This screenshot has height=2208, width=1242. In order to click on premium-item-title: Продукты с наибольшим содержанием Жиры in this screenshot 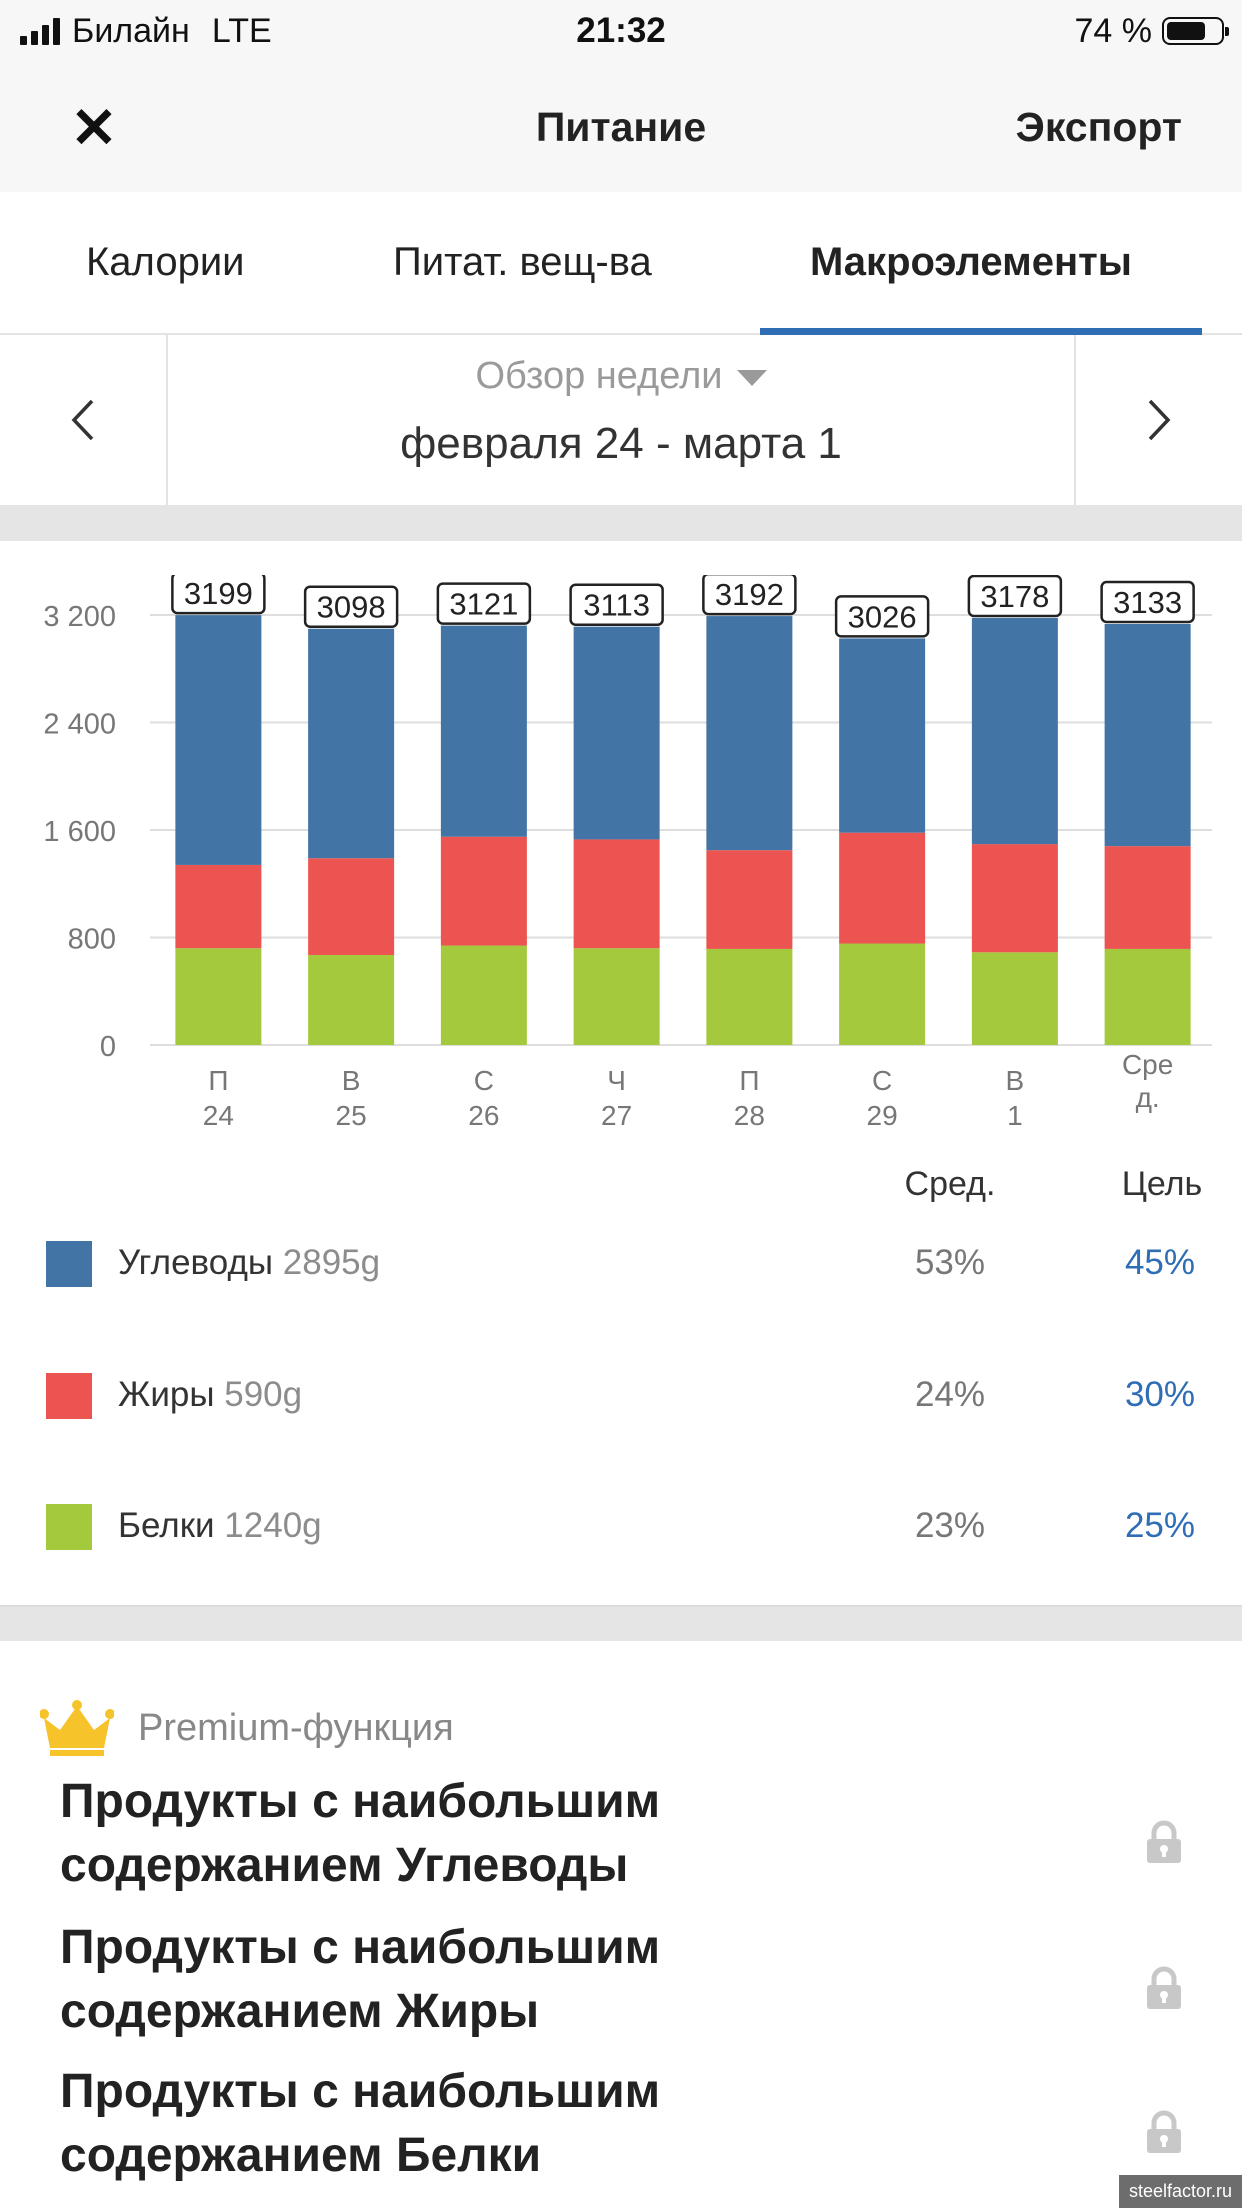, I will do `click(360, 1979)`.